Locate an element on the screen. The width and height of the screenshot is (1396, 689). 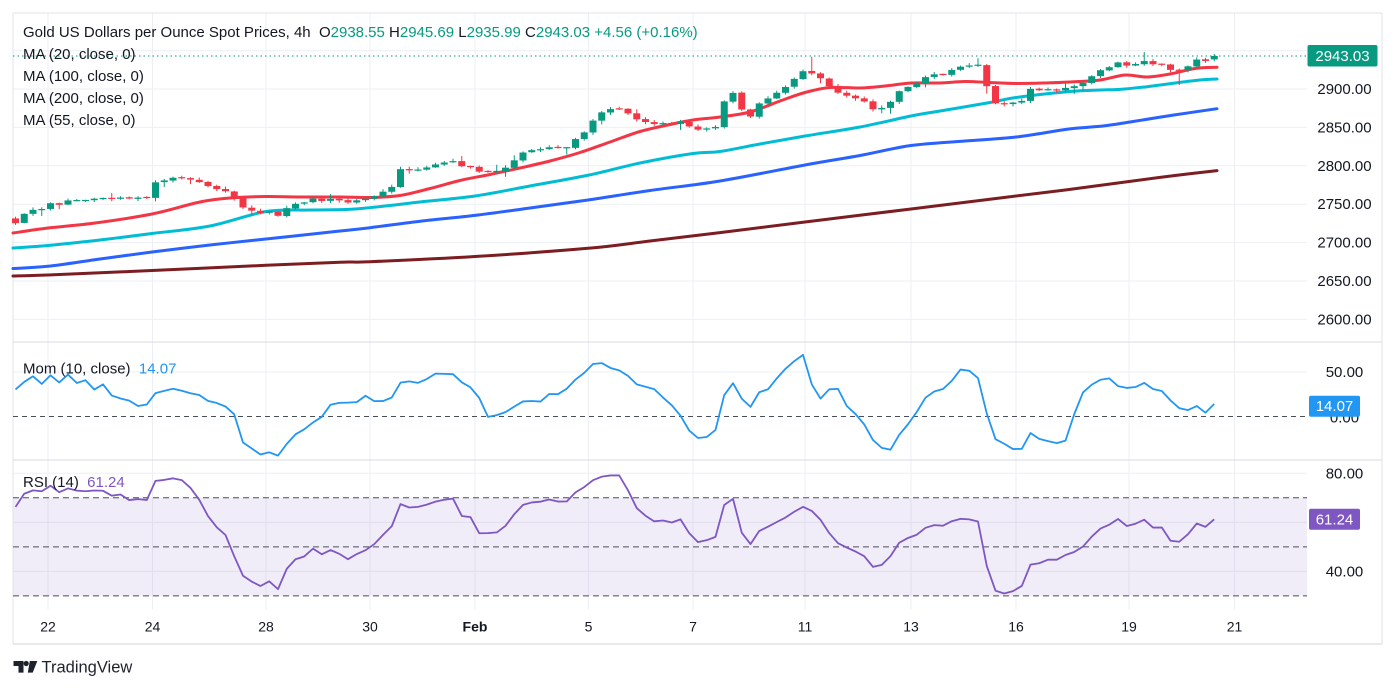
svg-text: 22 is located at coordinates (48, 627).